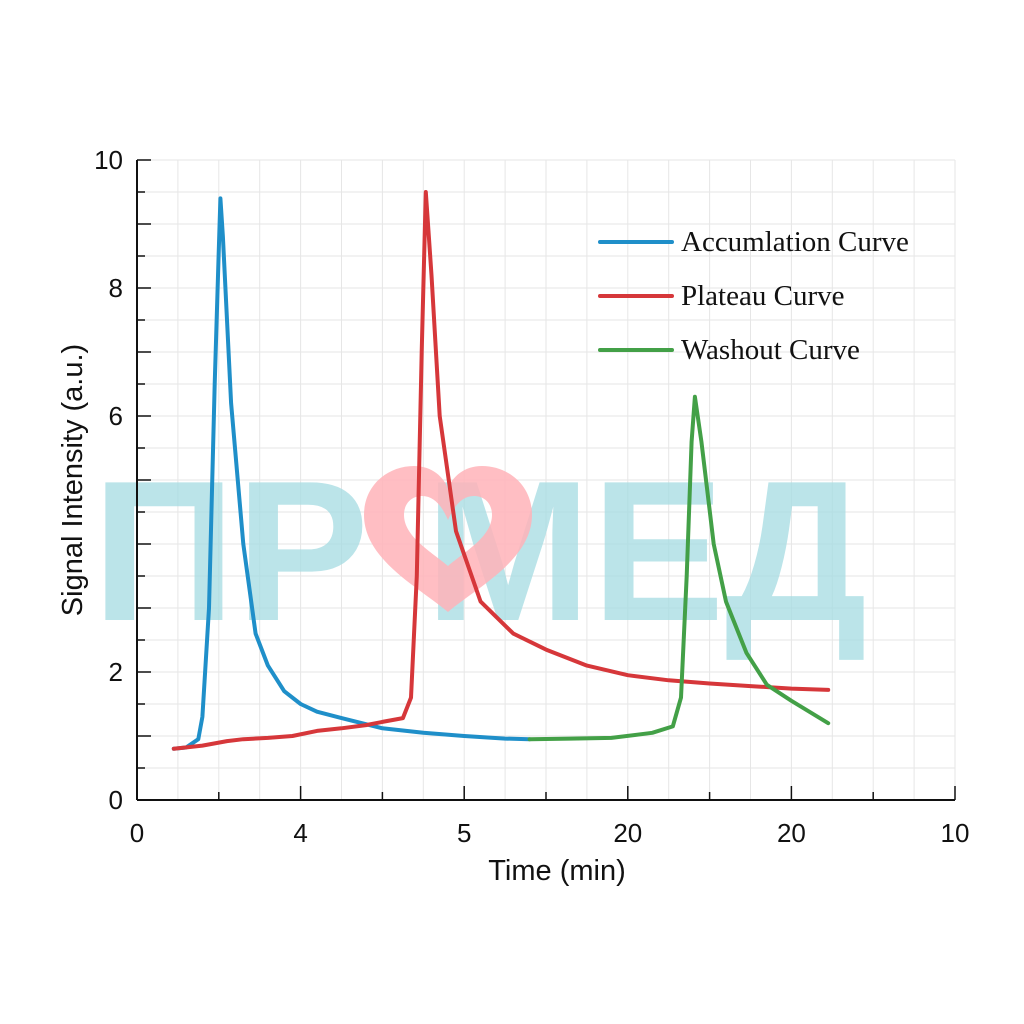  What do you see at coordinates (116, 416) in the screenshot?
I see `y-tick-label: 6` at bounding box center [116, 416].